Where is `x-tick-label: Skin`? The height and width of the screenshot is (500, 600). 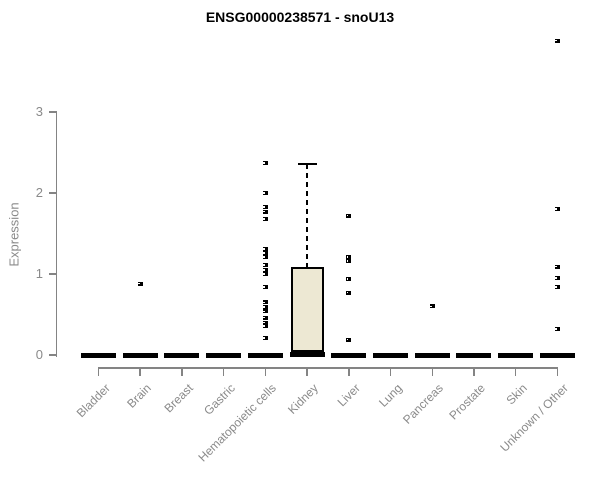 x-tick-label: Skin is located at coordinates (516, 394).